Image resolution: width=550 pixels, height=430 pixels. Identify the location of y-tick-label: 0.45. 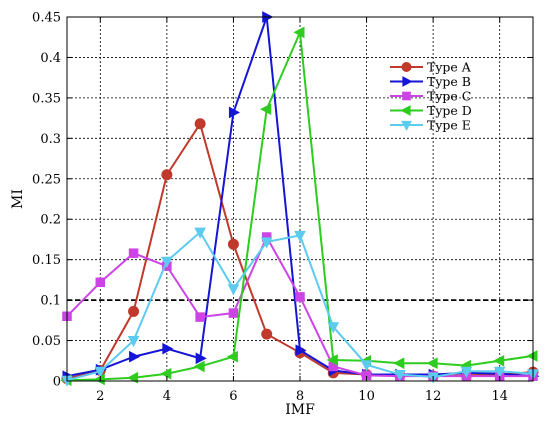
(46, 18).